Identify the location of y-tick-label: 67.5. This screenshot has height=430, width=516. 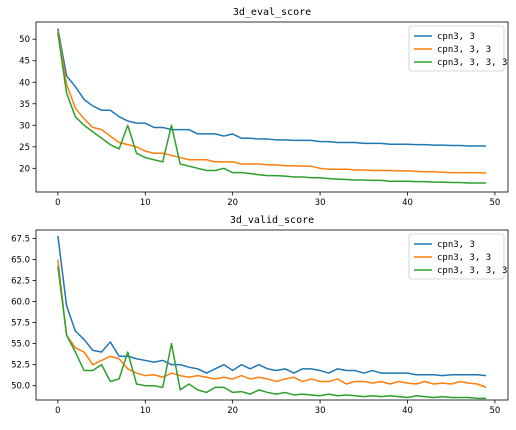
(20, 239).